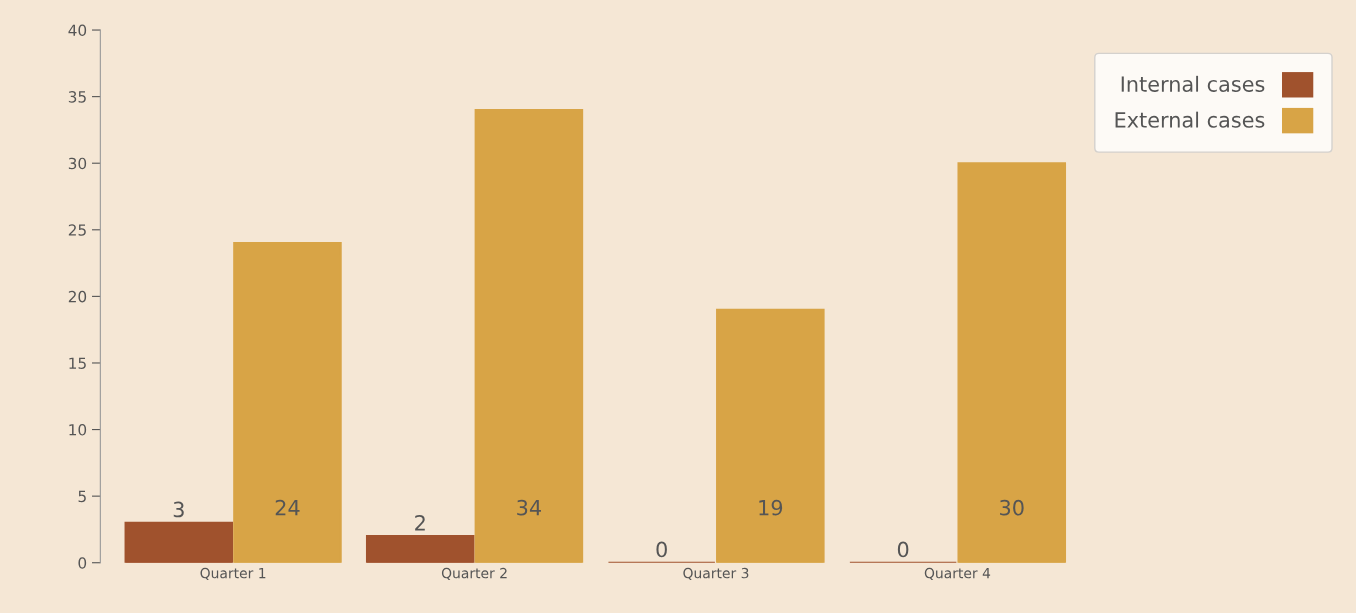  What do you see at coordinates (957, 573) in the screenshot?
I see `x-tick-label: Quarter 4` at bounding box center [957, 573].